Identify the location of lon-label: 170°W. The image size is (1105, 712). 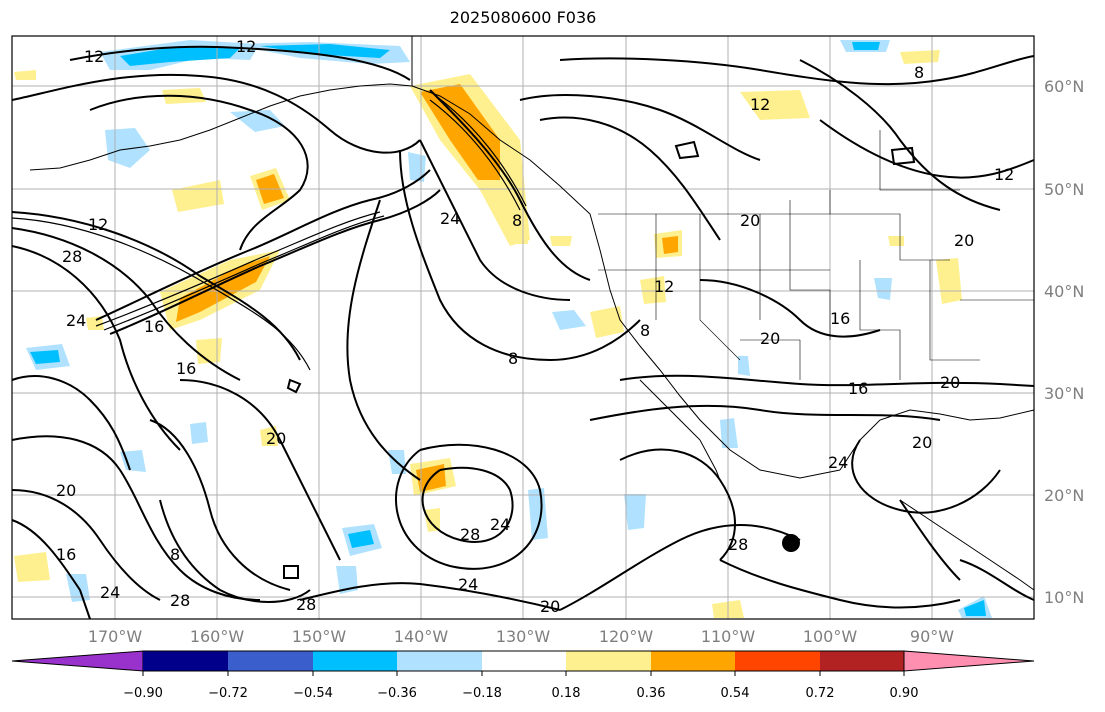
(115, 636).